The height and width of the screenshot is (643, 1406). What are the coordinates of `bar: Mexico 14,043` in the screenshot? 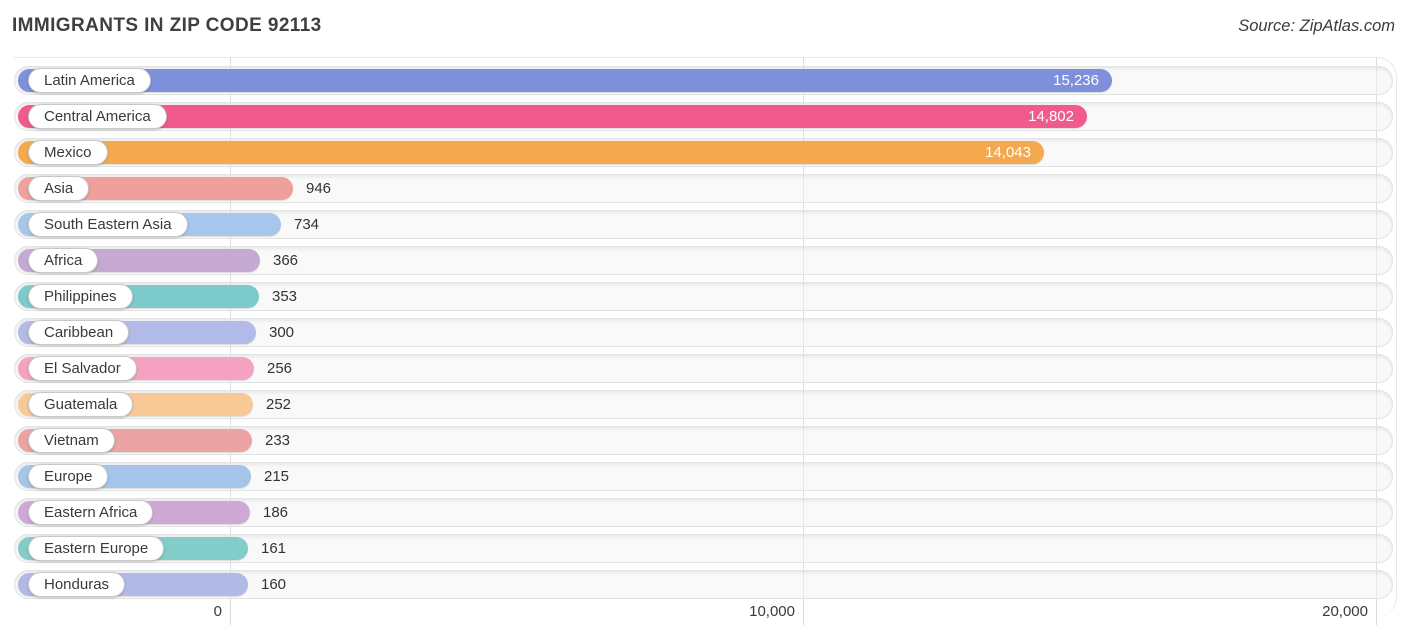 It's located at (531, 152).